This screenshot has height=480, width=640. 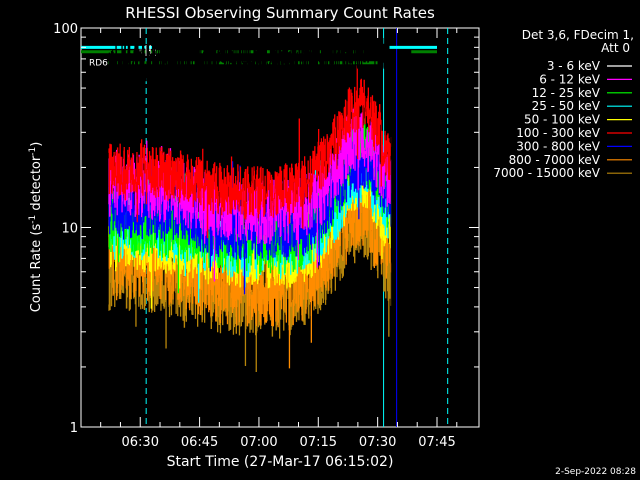 I want to click on date-stamp: 2-Sep-2022 08:28, so click(x=595, y=472).